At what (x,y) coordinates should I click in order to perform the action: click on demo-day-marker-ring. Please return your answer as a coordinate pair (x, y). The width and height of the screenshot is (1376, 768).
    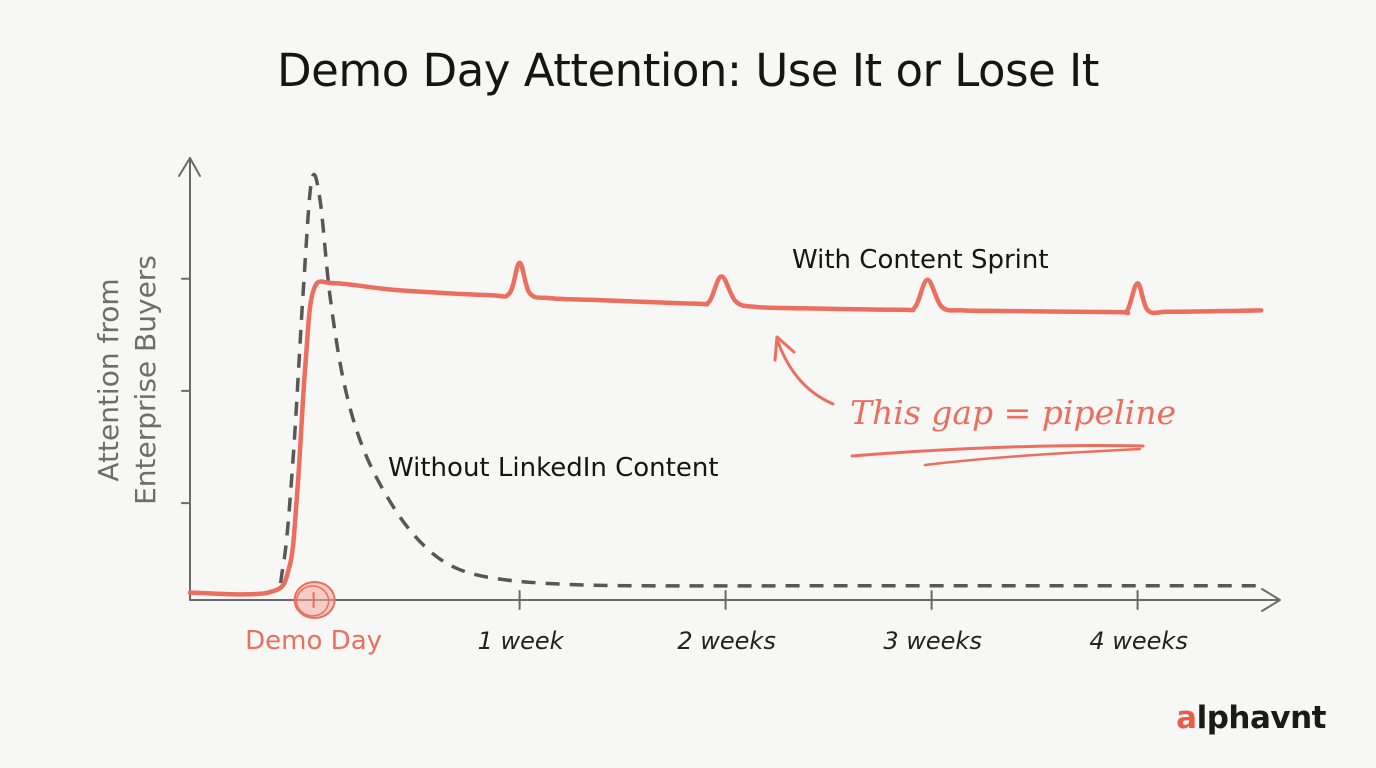
    Looking at the image, I should click on (312, 601).